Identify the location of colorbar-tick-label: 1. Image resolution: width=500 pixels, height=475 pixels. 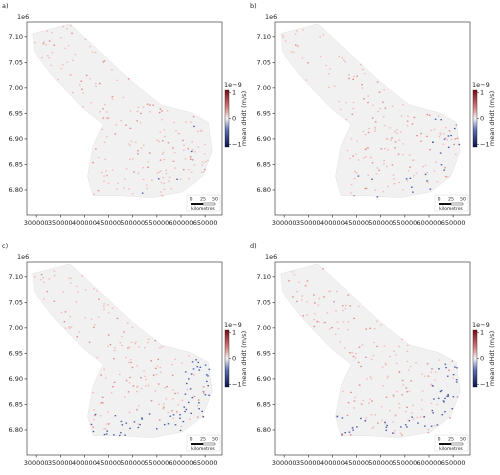
(482, 93).